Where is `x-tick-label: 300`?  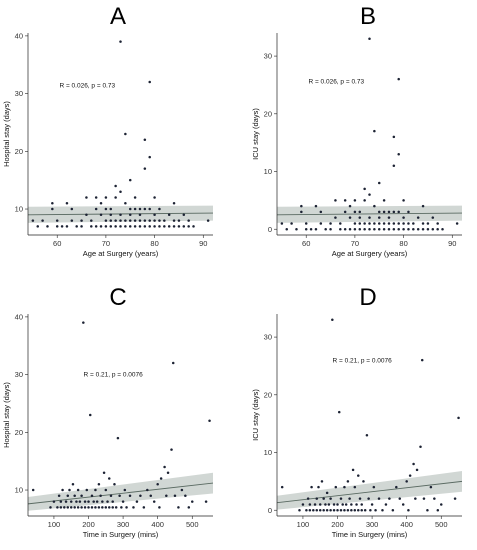 x-tick-label: 300 is located at coordinates (123, 524).